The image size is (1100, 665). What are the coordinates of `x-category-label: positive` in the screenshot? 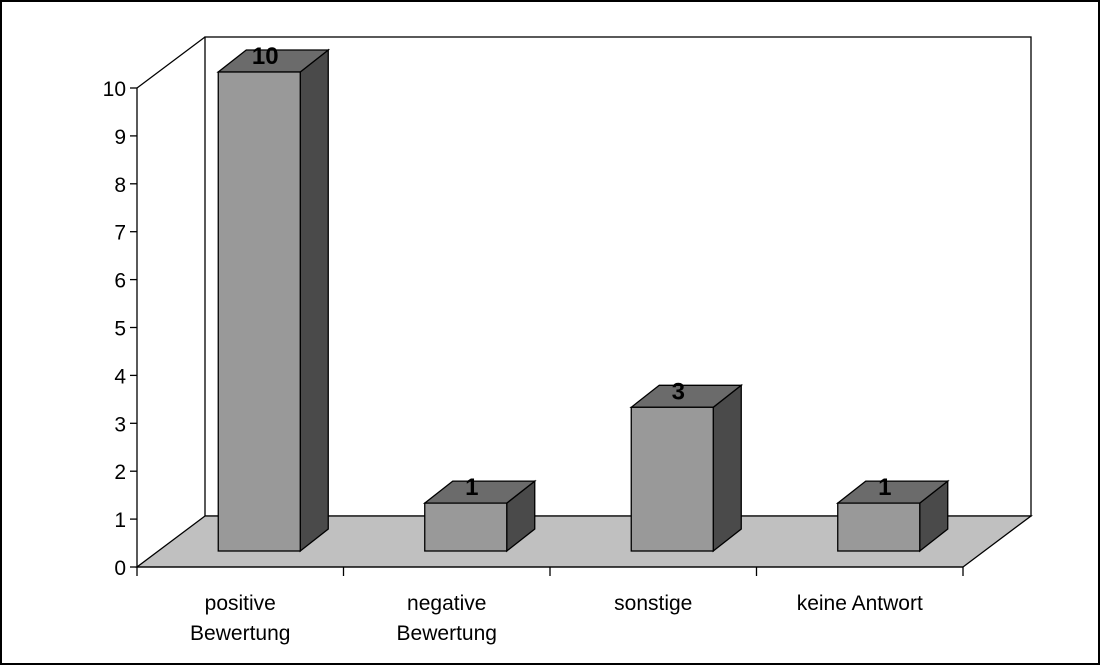 It's located at (240, 603).